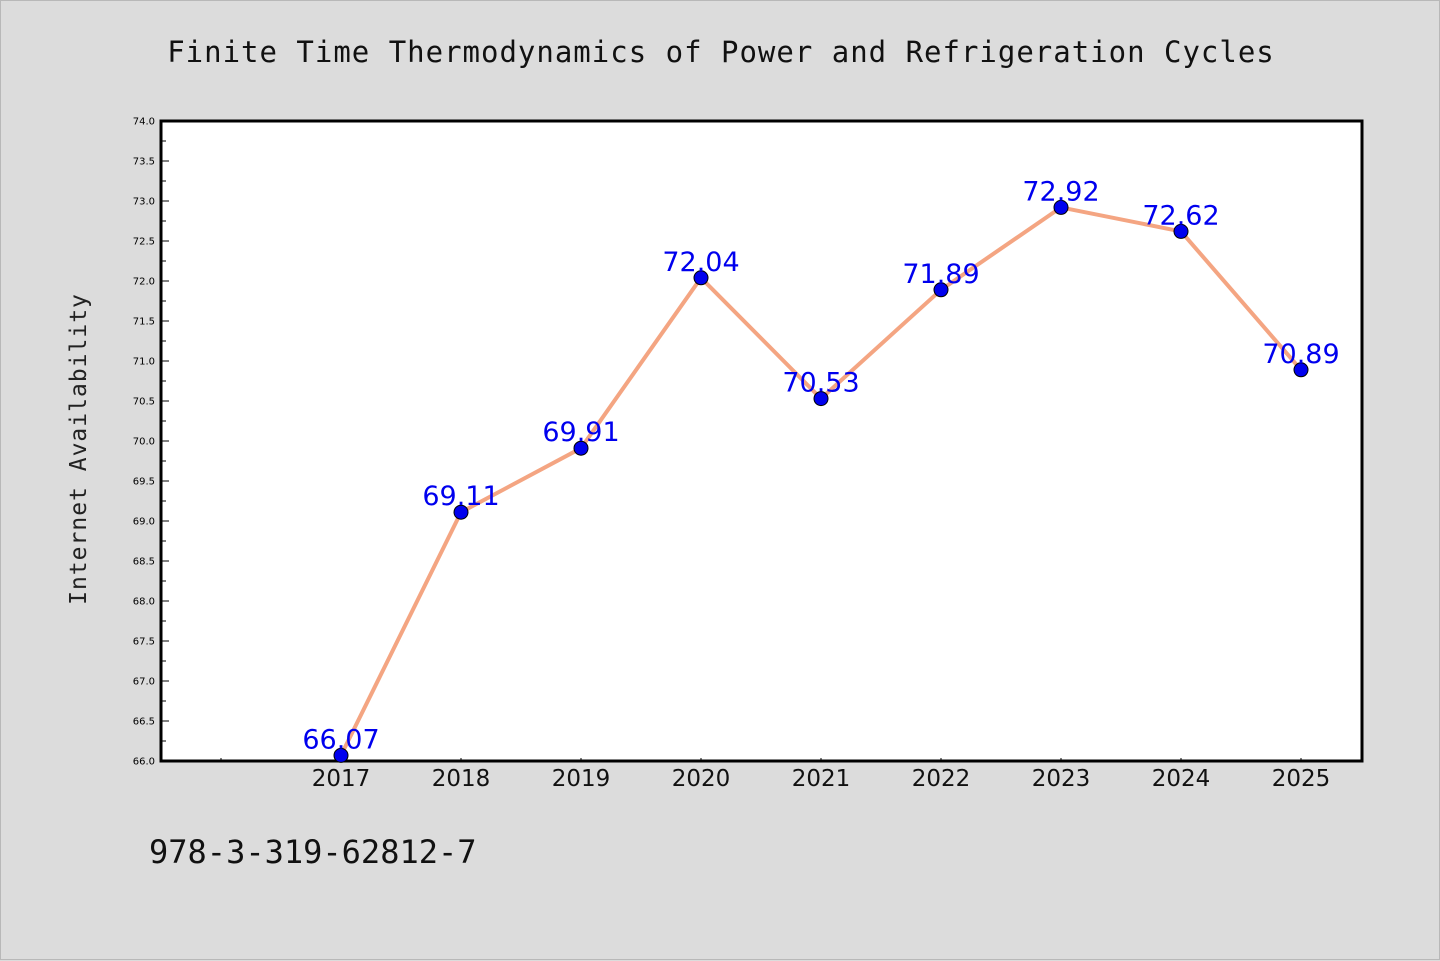 The width and height of the screenshot is (1440, 961). Describe the element at coordinates (581, 779) in the screenshot. I see `x-tick-label: 2019` at that location.